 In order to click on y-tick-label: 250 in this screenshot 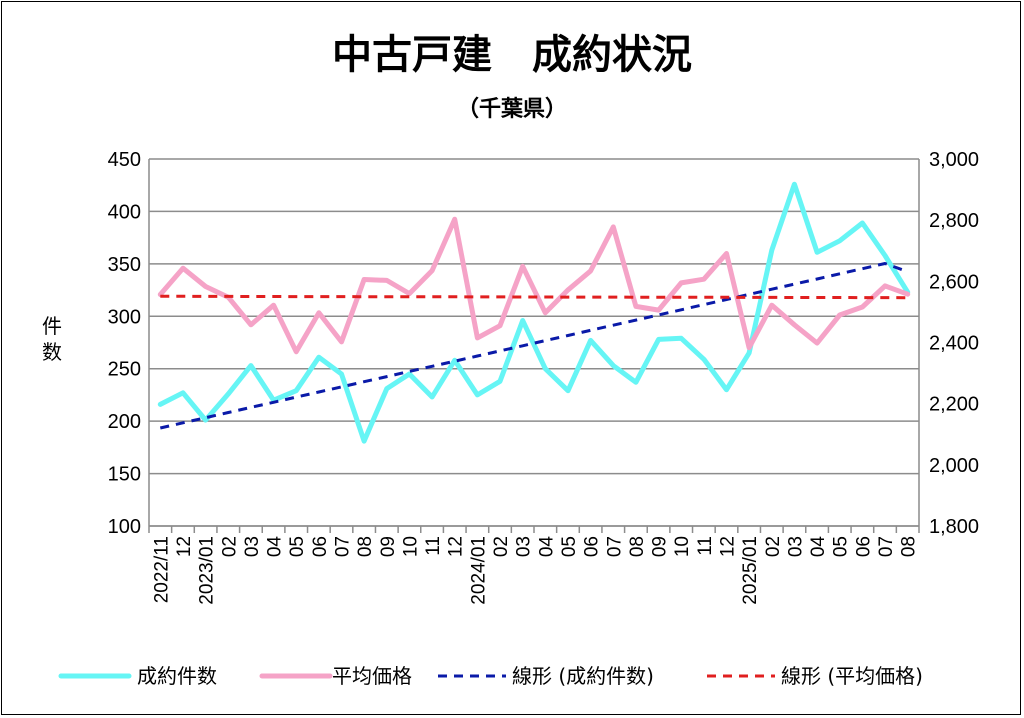, I will do `click(124, 370)`.